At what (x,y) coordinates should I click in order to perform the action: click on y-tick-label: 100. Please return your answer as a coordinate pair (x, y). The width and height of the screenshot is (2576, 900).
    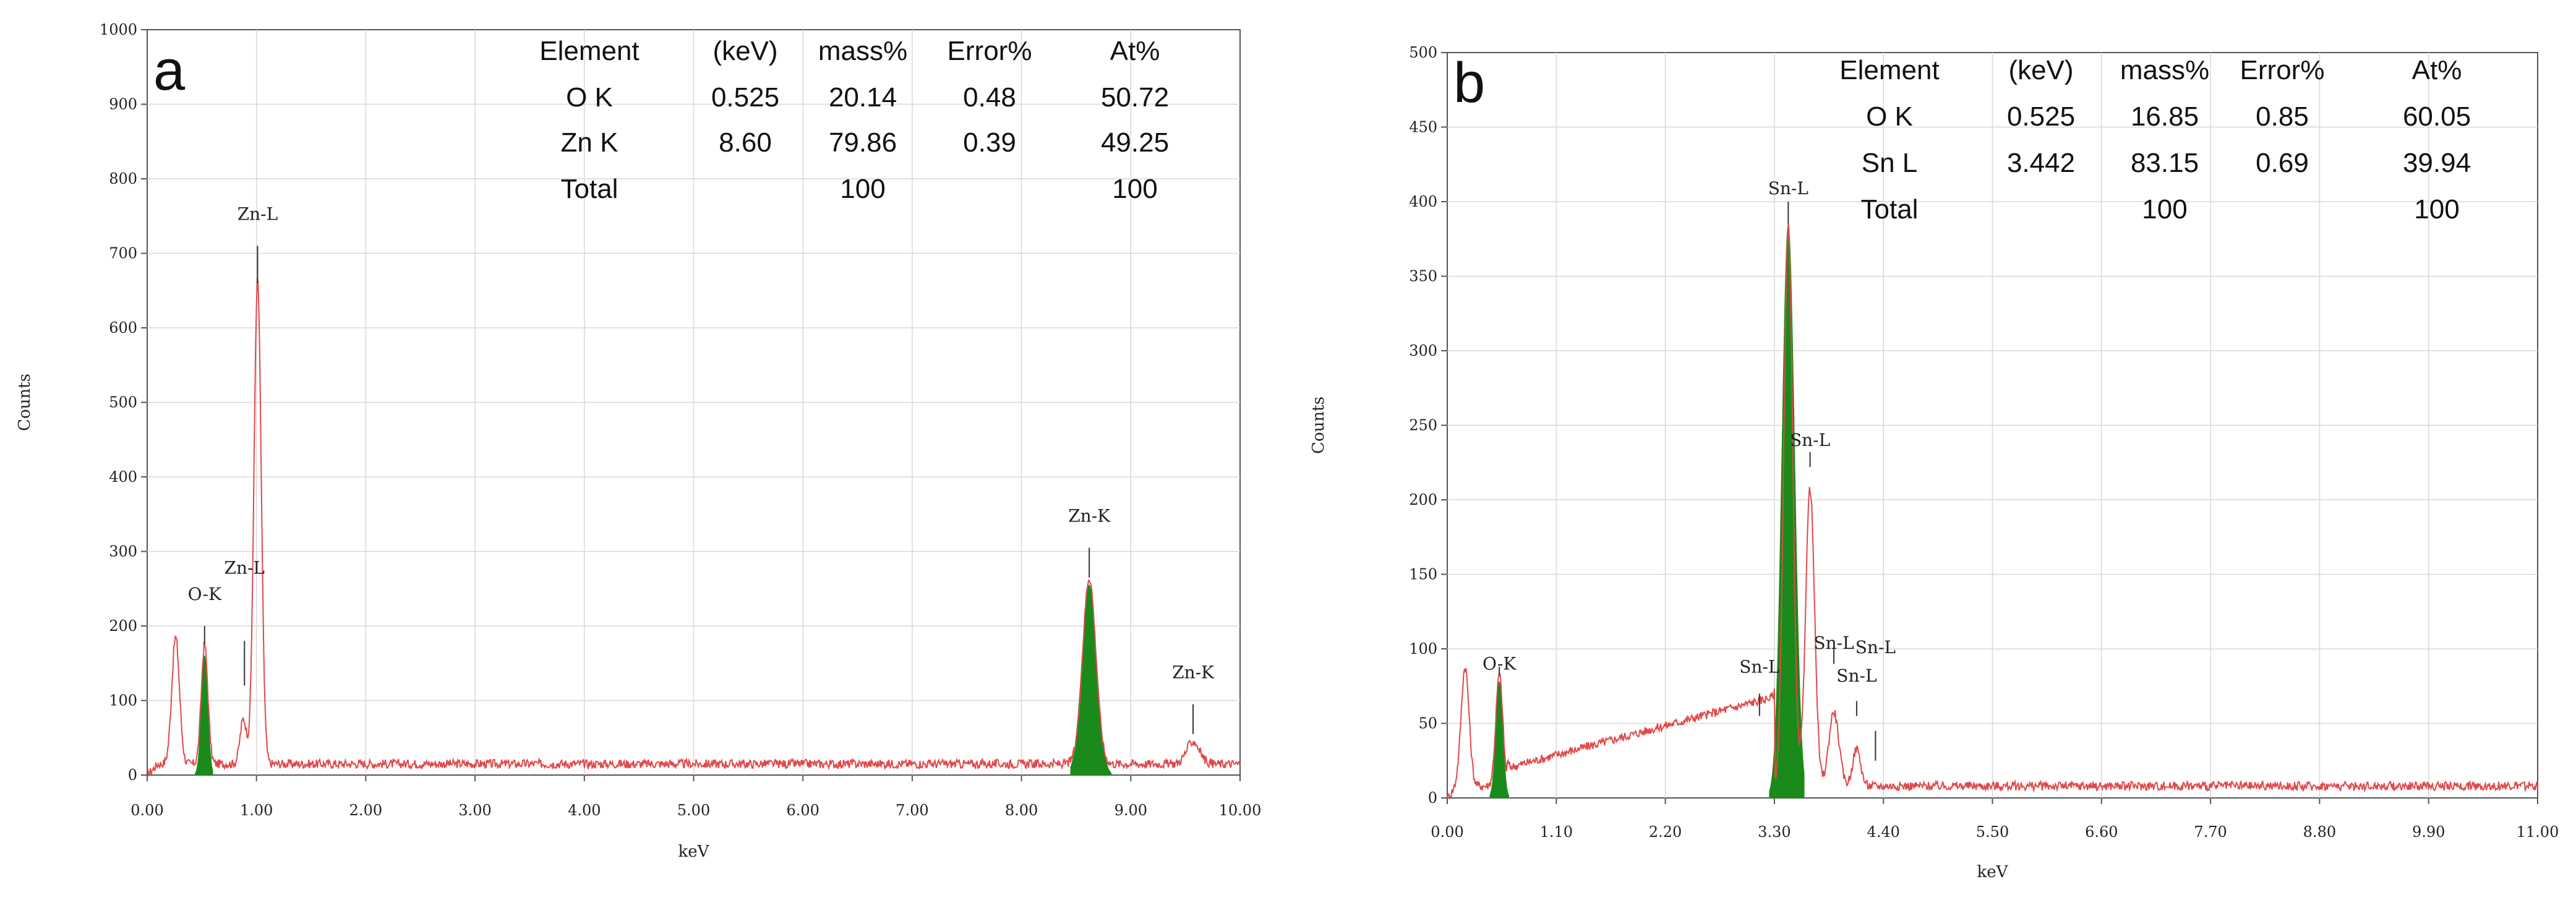
    Looking at the image, I should click on (1423, 649).